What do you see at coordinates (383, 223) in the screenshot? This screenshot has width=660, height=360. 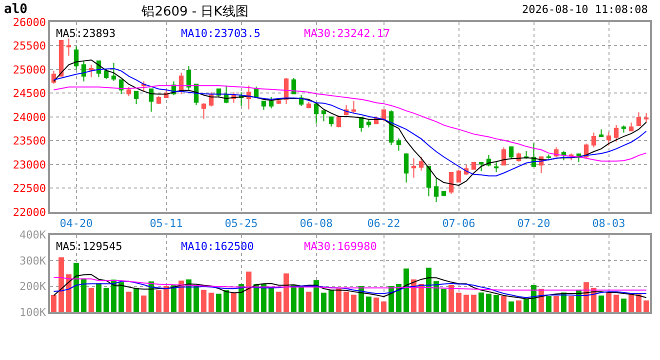 I see `x-tick-label: 06-22` at bounding box center [383, 223].